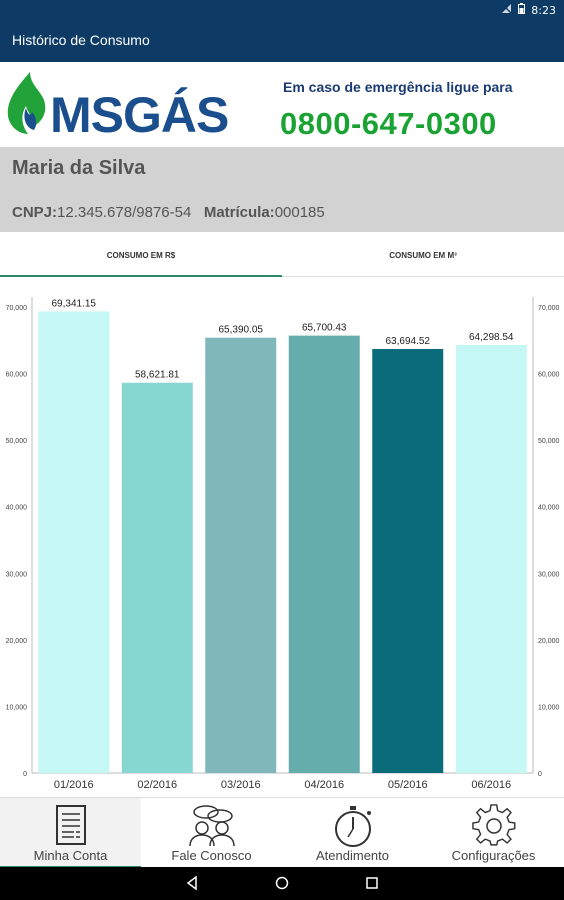  I want to click on y-tick-label-right: 60,000, so click(549, 375).